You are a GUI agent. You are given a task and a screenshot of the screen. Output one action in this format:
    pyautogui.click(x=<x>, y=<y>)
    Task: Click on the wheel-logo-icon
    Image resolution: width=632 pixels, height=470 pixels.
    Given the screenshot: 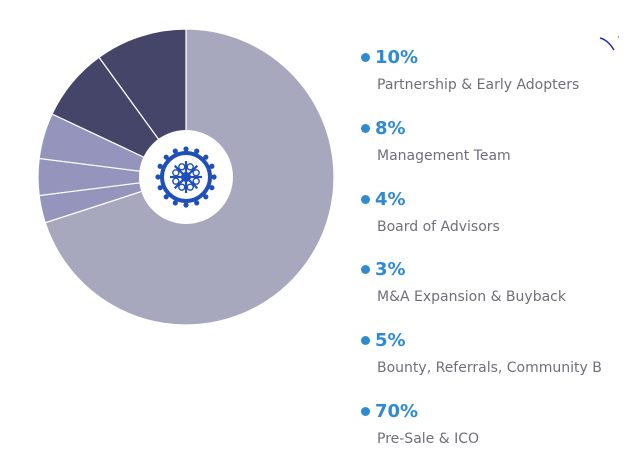 What is the action you would take?
    pyautogui.click(x=186, y=177)
    